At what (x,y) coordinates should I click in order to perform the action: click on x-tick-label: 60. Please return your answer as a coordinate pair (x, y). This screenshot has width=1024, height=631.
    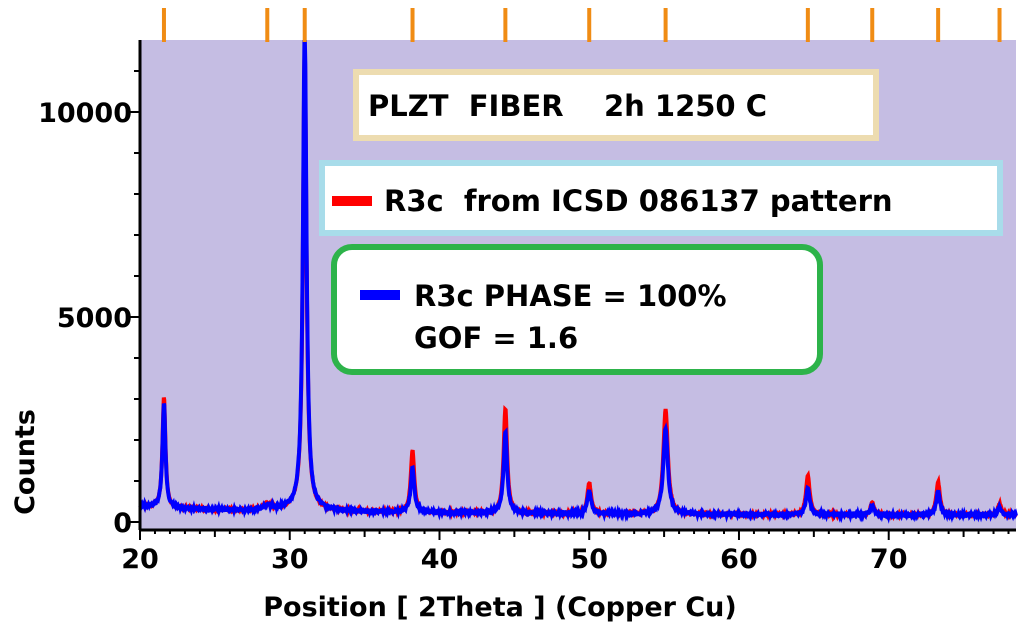
    Looking at the image, I should click on (739, 559).